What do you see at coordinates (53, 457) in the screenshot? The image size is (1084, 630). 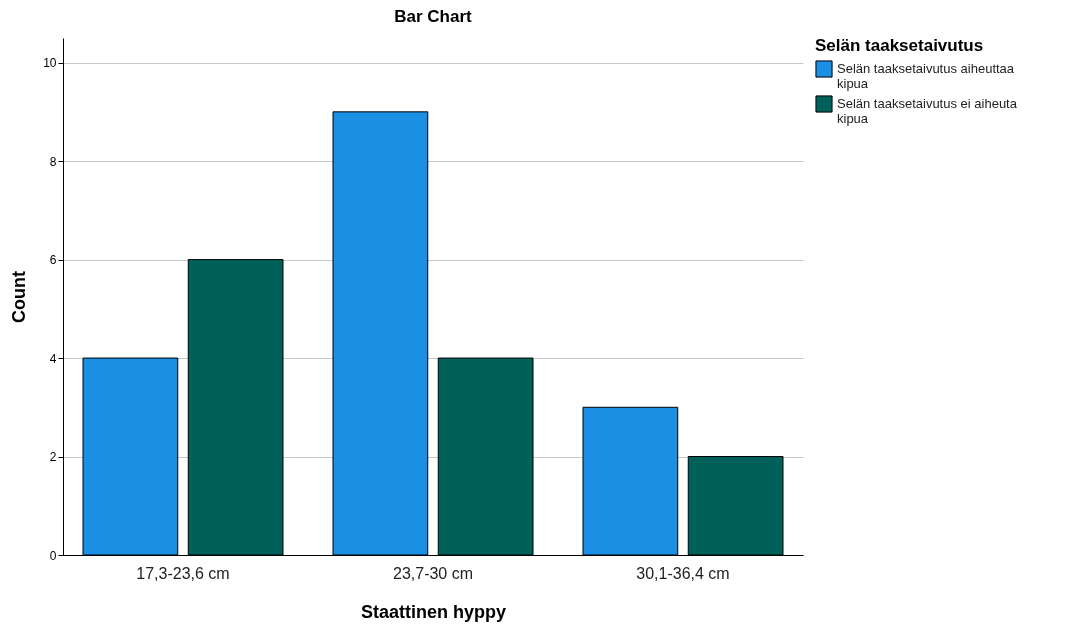 I see `y-tick-label: 2` at bounding box center [53, 457].